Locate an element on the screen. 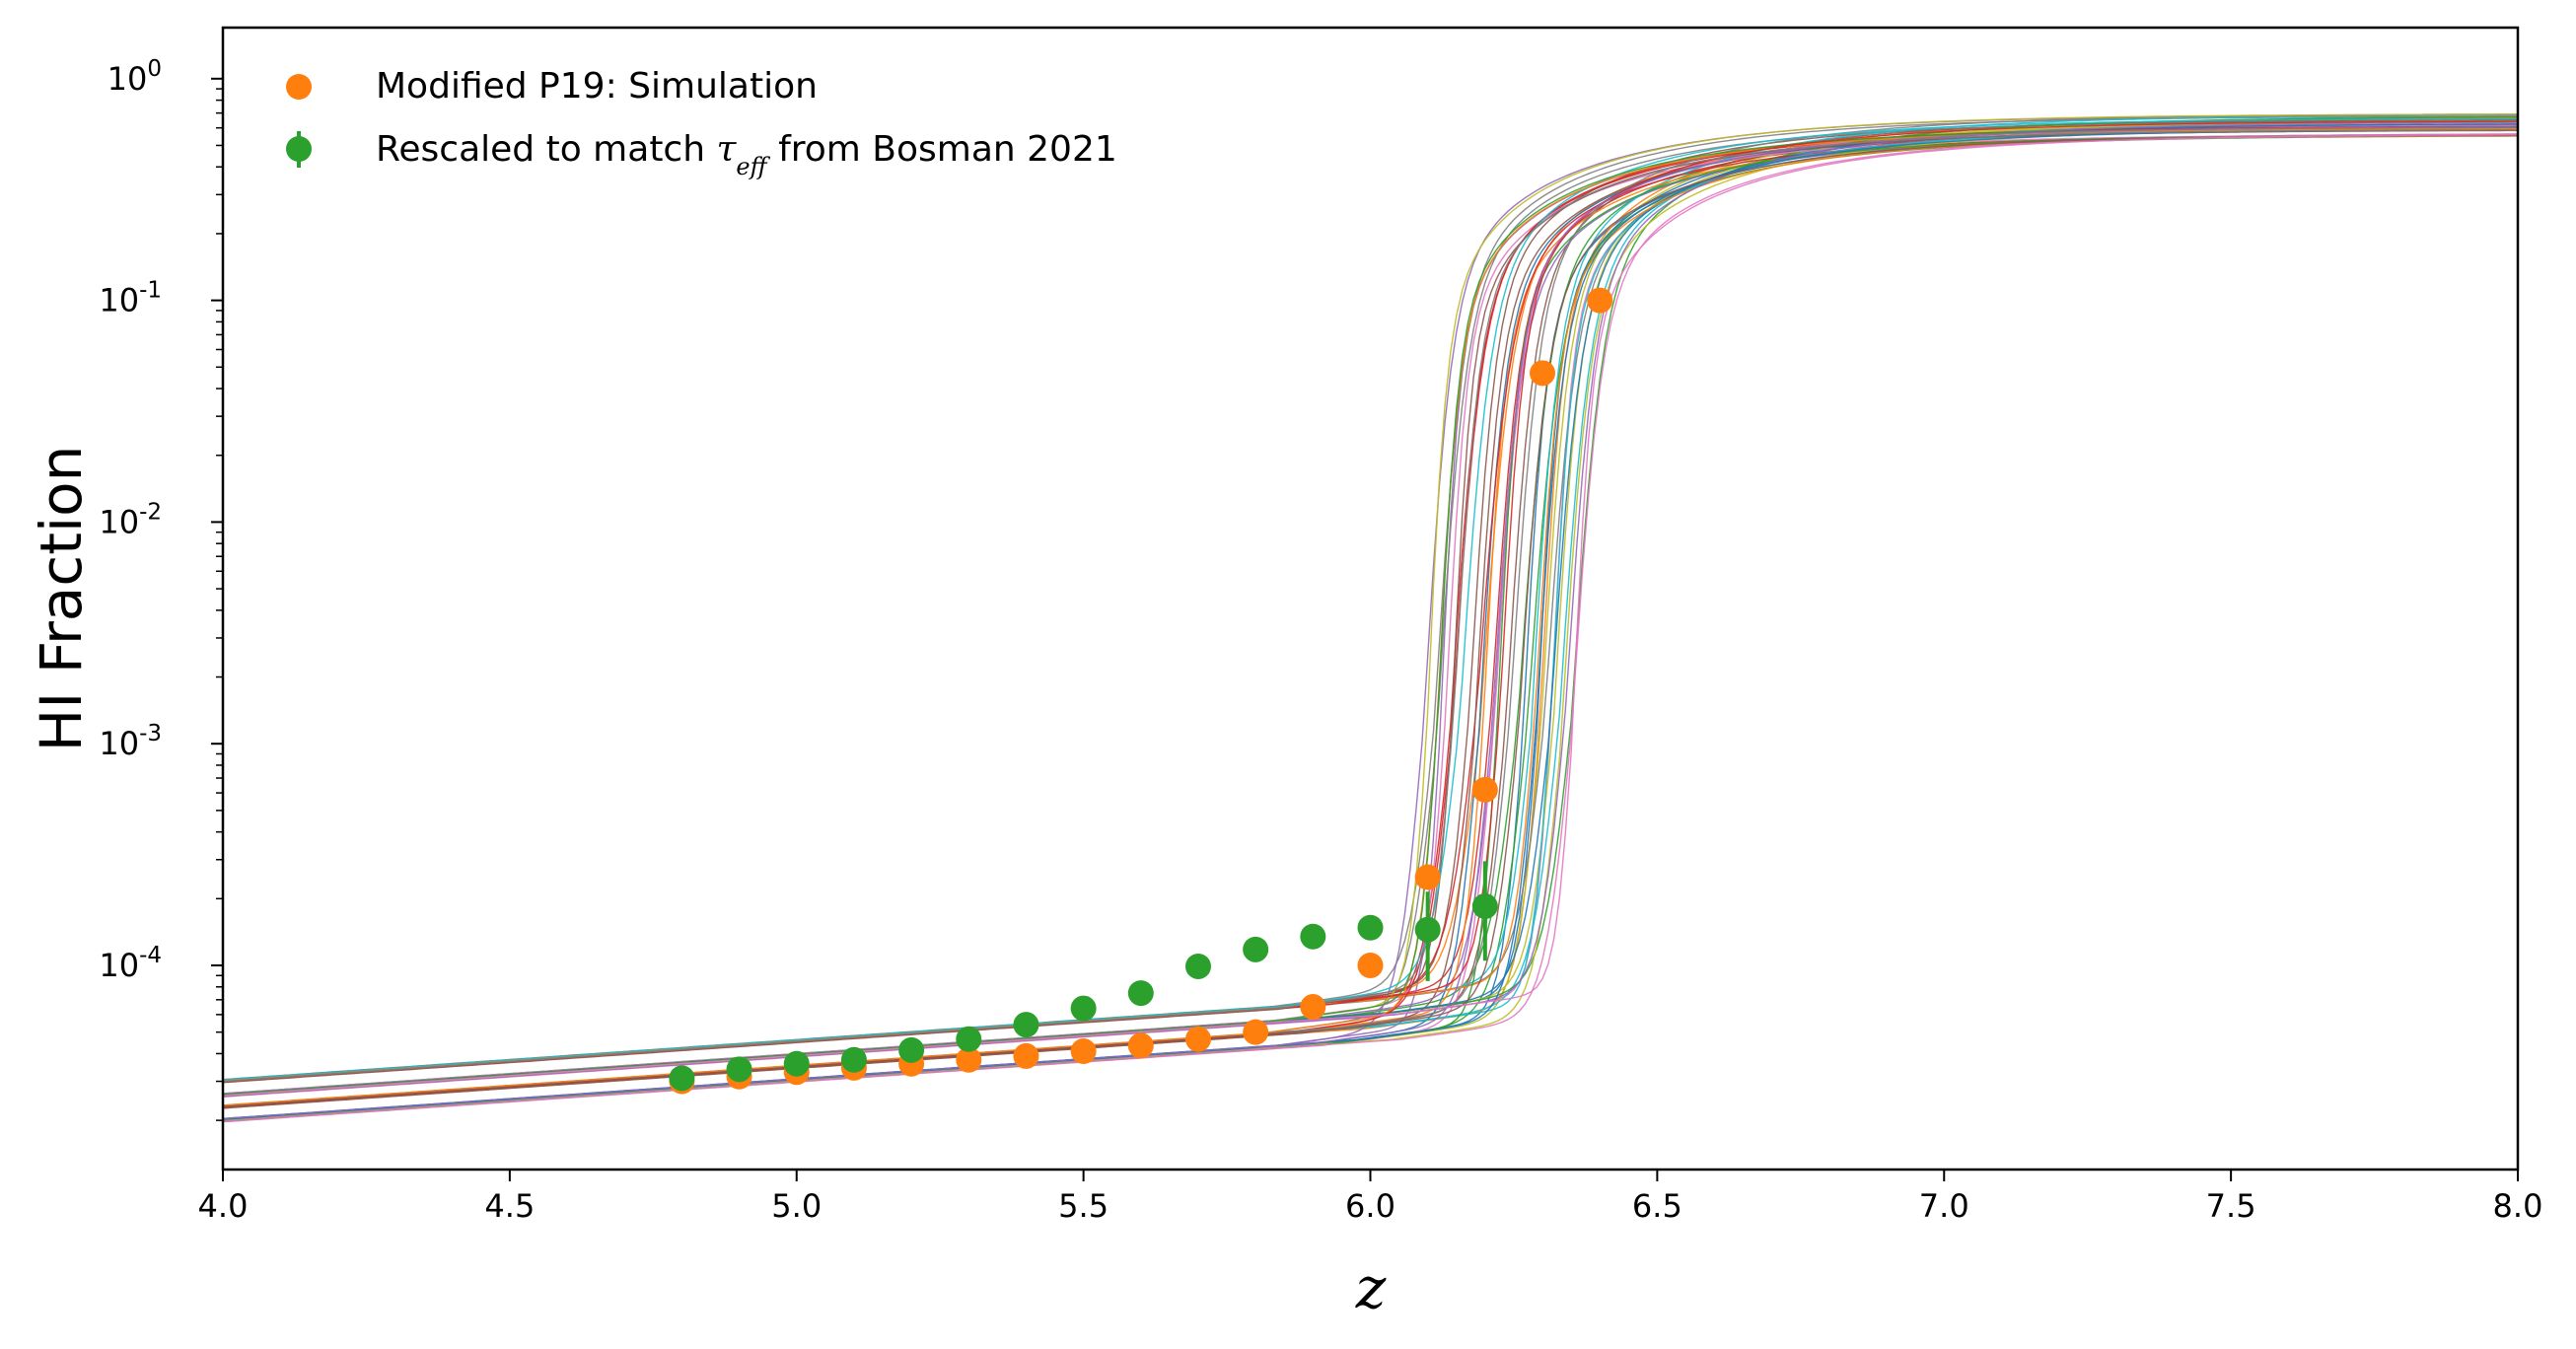  legend-marker-green is located at coordinates (299, 149).